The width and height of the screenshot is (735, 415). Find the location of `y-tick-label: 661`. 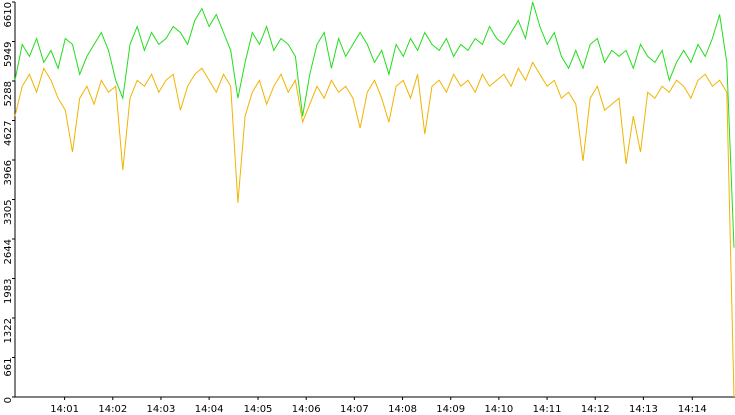

y-tick-label: 661 is located at coordinates (8, 367).